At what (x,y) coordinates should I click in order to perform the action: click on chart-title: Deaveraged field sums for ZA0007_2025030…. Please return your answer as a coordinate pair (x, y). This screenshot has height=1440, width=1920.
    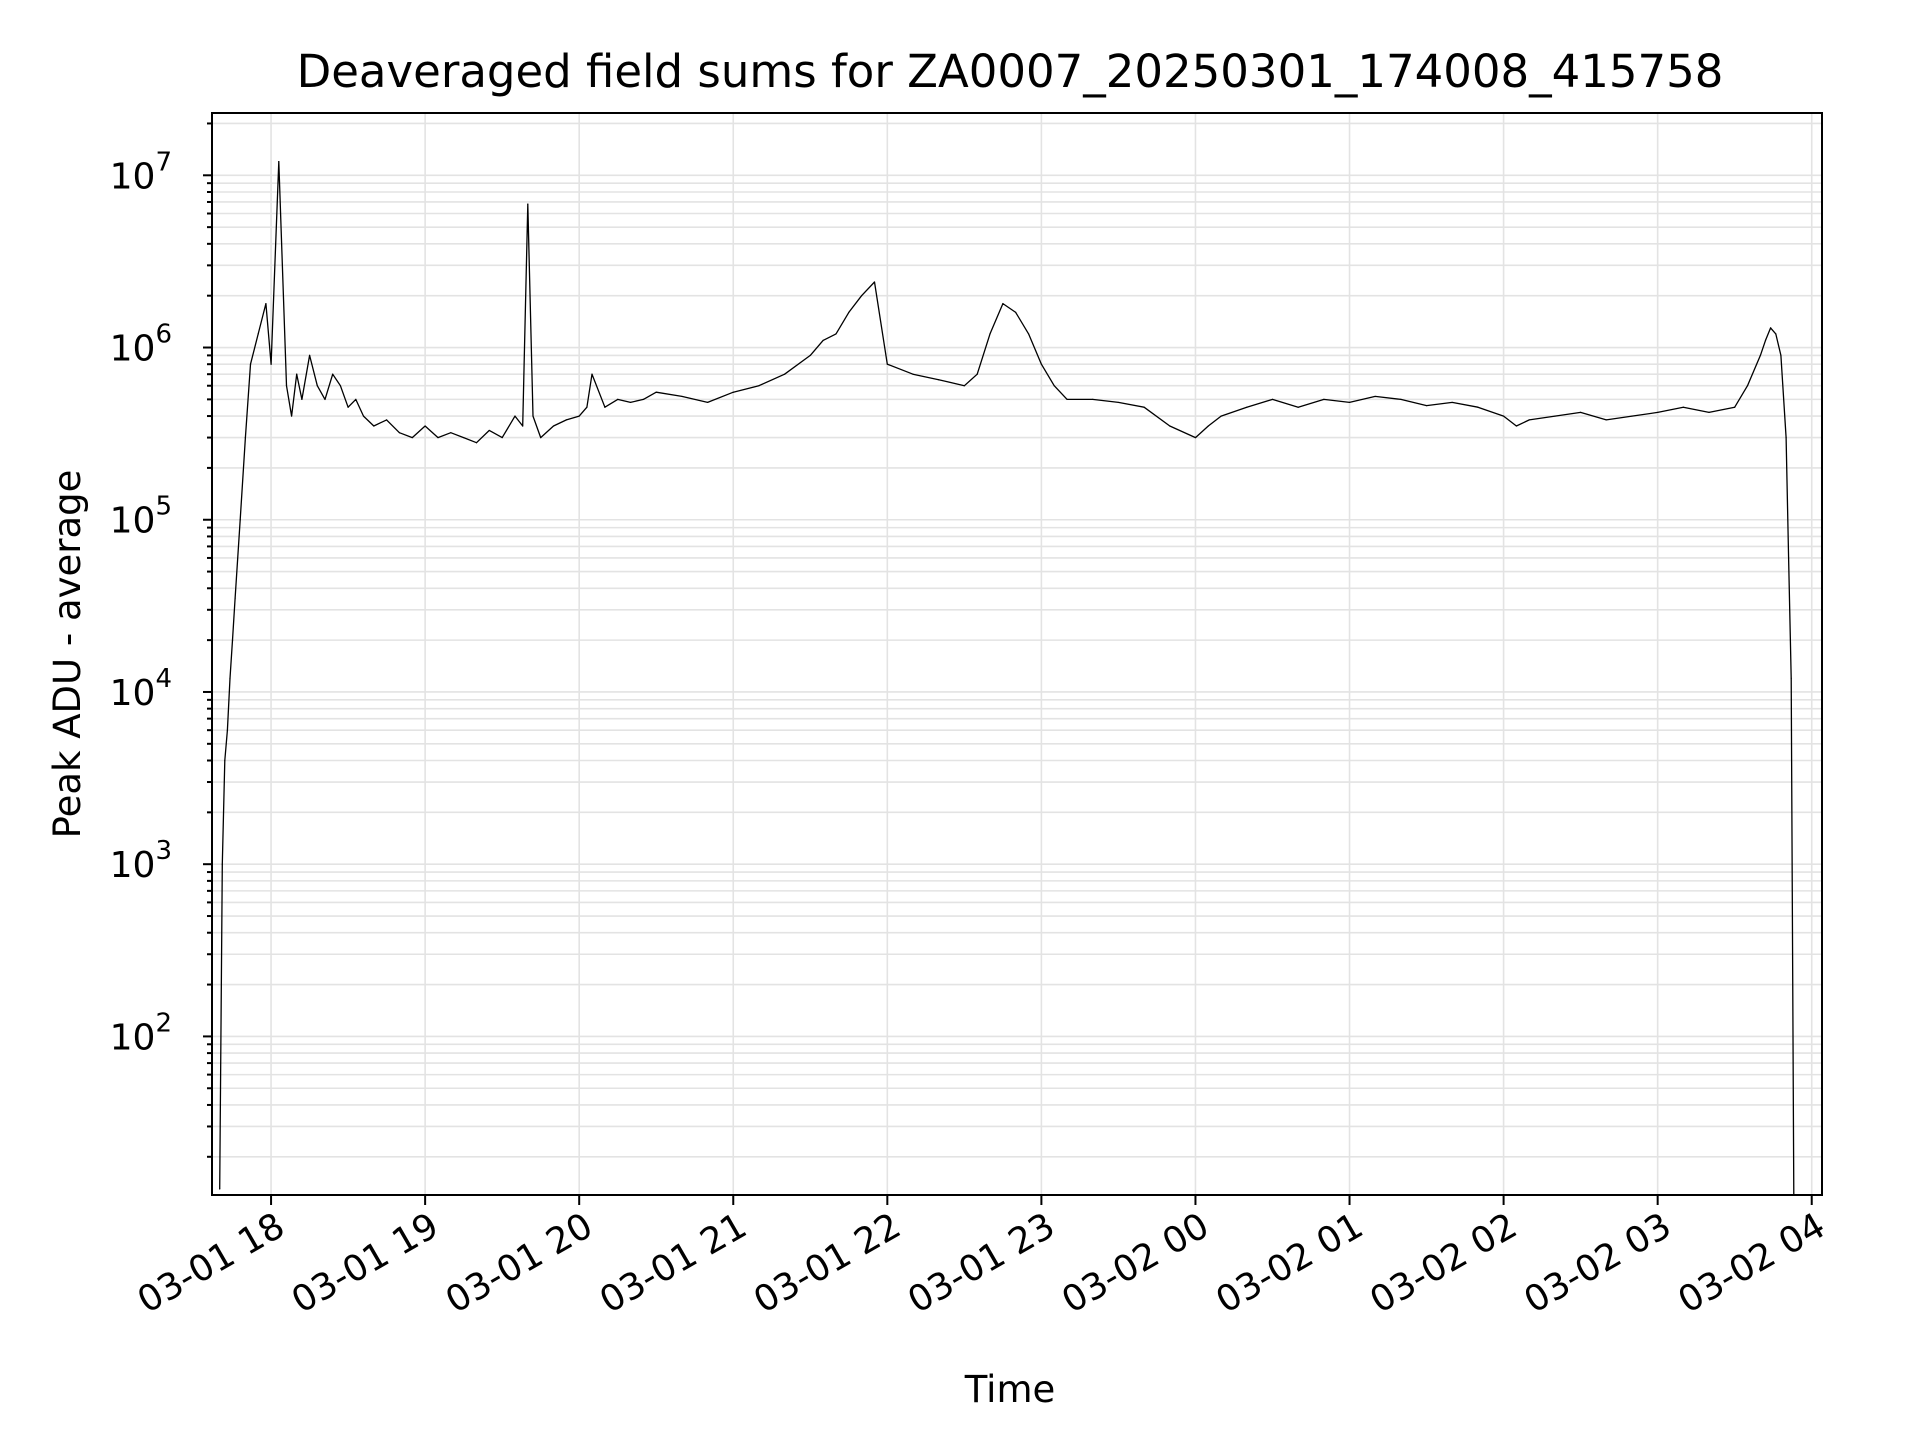
    Looking at the image, I should click on (1010, 71).